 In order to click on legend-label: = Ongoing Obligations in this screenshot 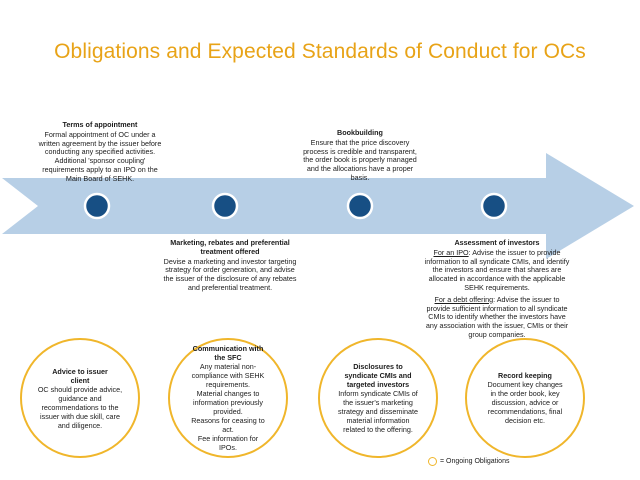, I will do `click(475, 461)`.